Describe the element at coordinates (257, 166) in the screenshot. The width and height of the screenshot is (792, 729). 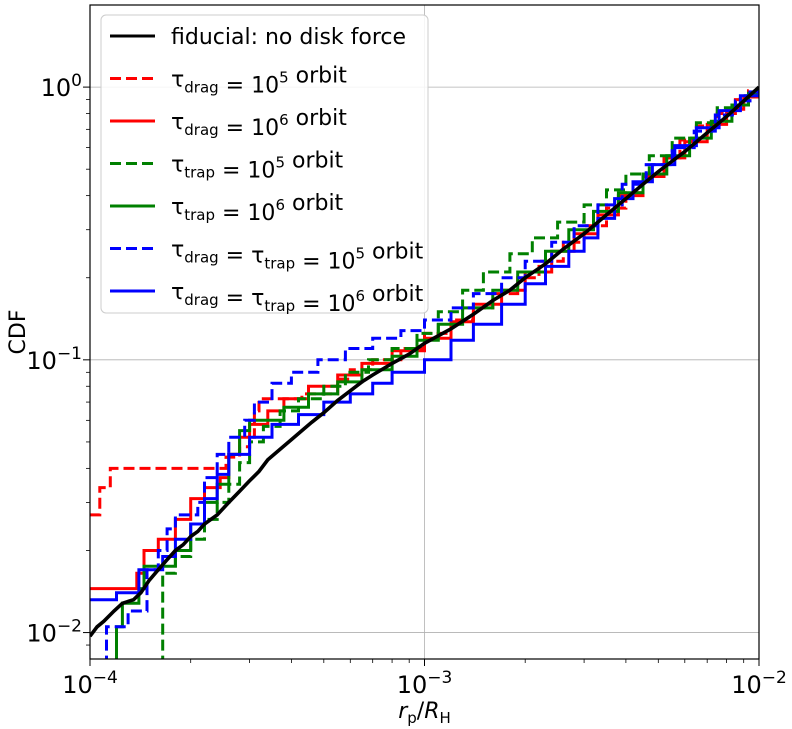
I see `legend-entry: τtrap = 105 orbit` at that location.